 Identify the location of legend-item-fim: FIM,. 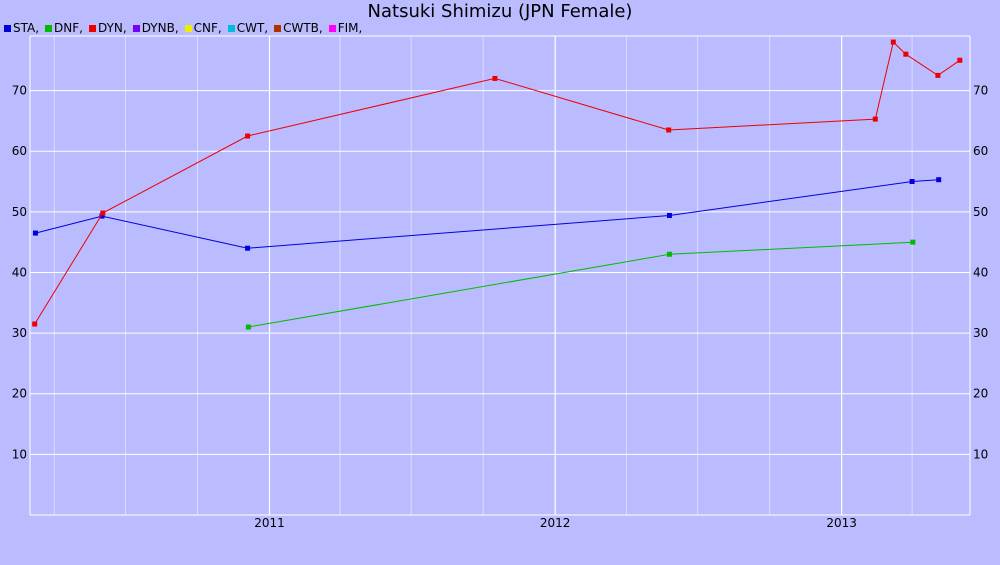
(345, 28).